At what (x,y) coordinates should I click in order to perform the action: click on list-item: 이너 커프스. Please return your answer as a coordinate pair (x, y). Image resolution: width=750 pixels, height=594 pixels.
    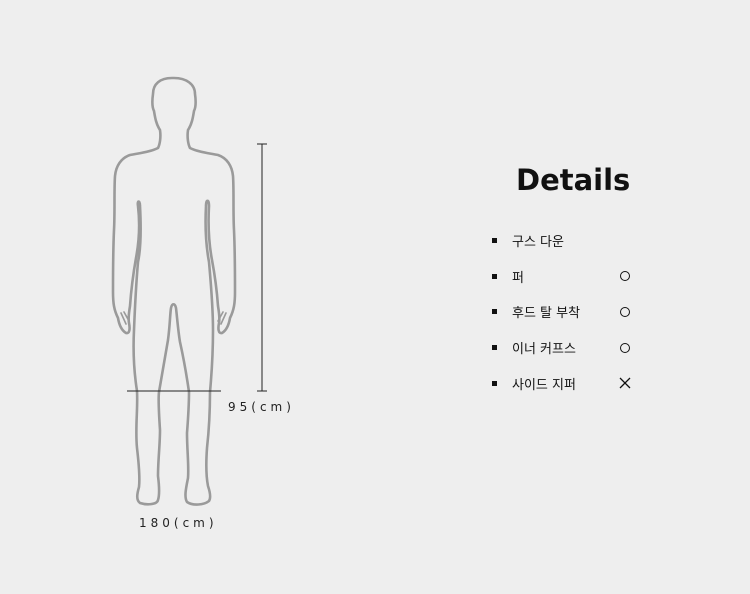
    Looking at the image, I should click on (570, 348).